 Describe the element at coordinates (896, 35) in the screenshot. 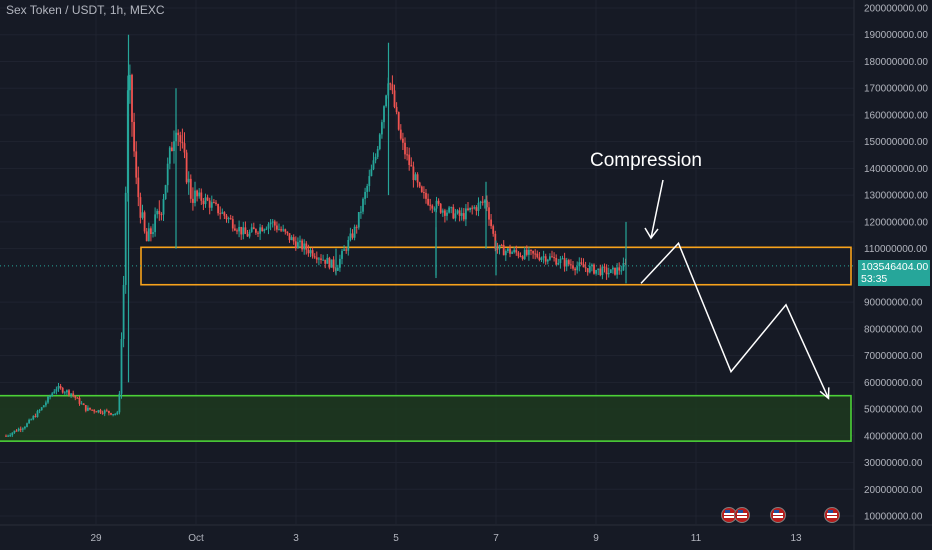

I see `y-tick-label: 190000000.00` at that location.